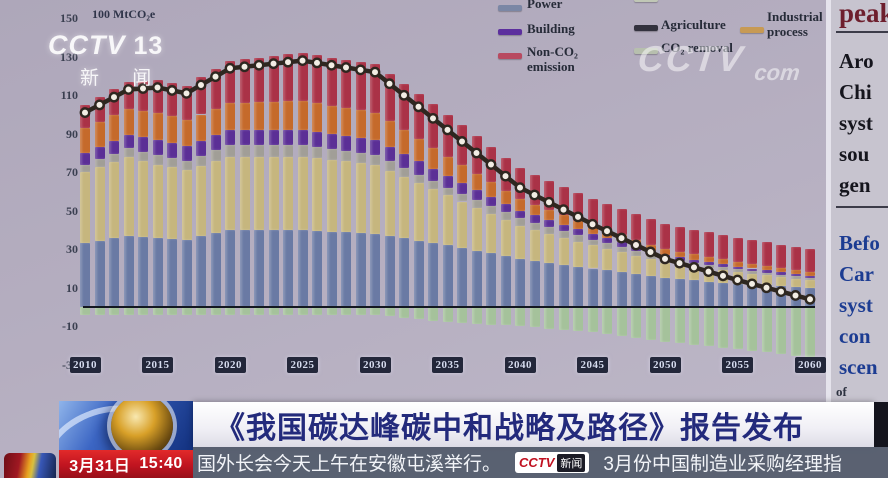 The image size is (888, 478). I want to click on y-tick-label: 50, so click(72, 210).